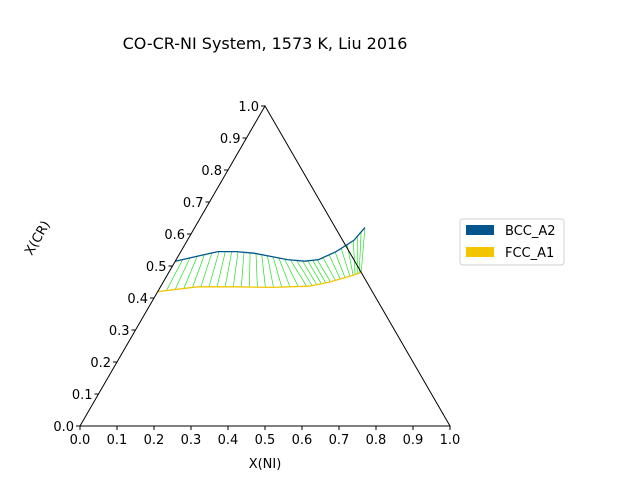  What do you see at coordinates (174, 235) in the screenshot?
I see `y-tick-label: 0.6` at bounding box center [174, 235].